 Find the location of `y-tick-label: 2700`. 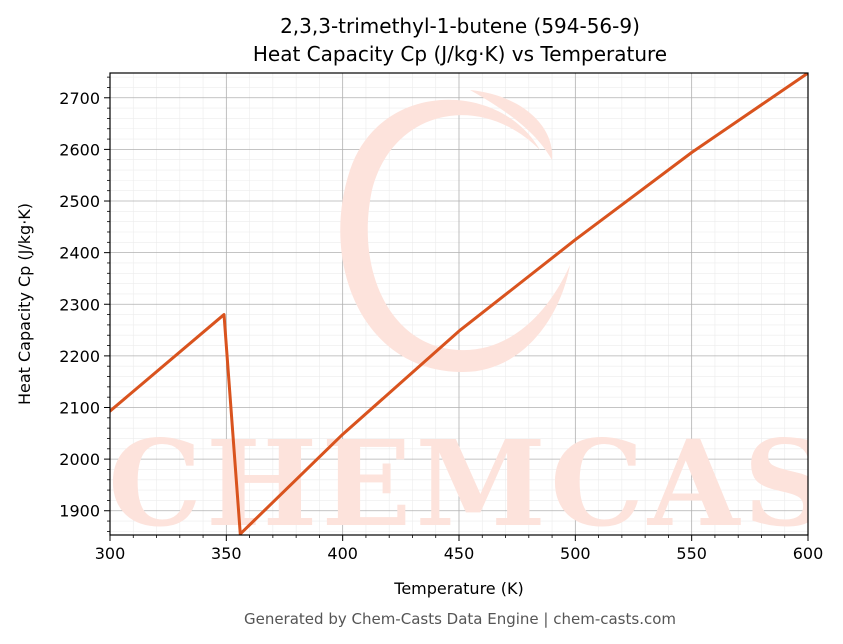

y-tick-label: 2700 is located at coordinates (79, 98).